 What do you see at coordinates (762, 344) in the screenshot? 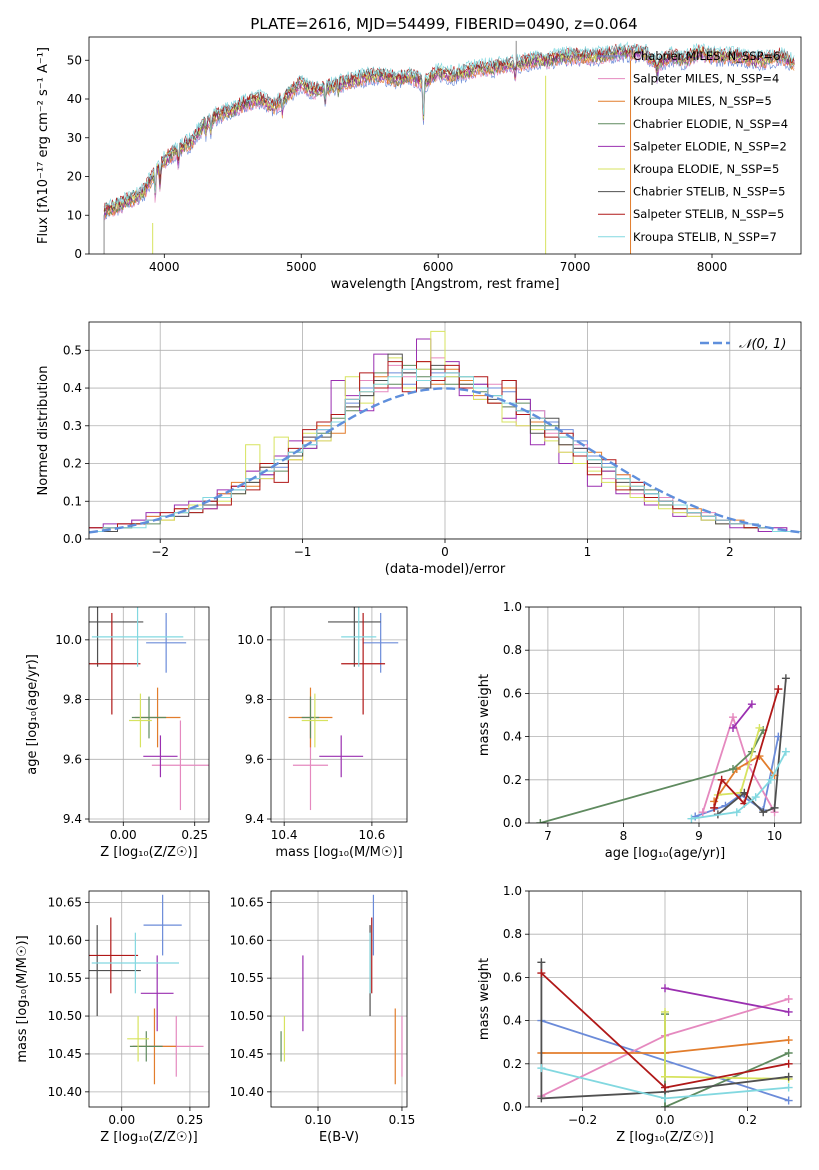
I see `legend-label: 𝒩(0, 1)` at bounding box center [762, 344].